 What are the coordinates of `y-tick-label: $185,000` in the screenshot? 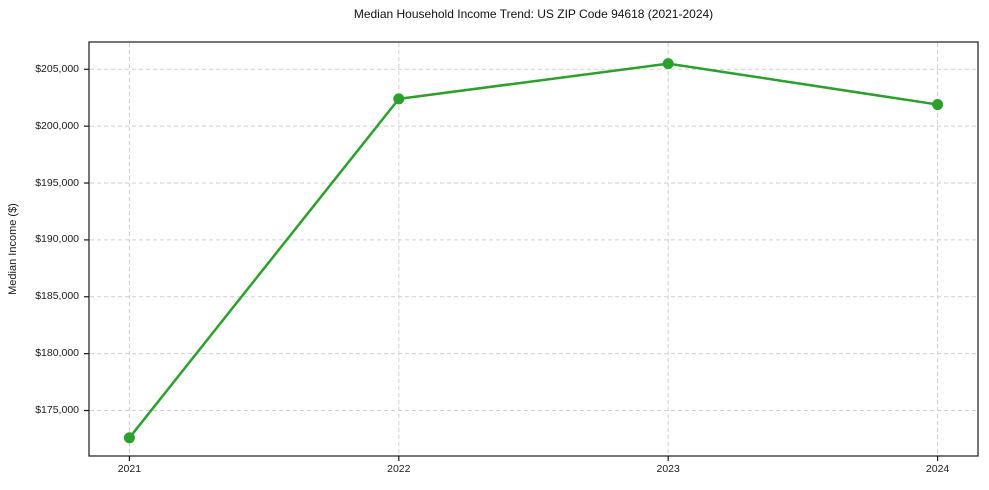 It's located at (57, 296).